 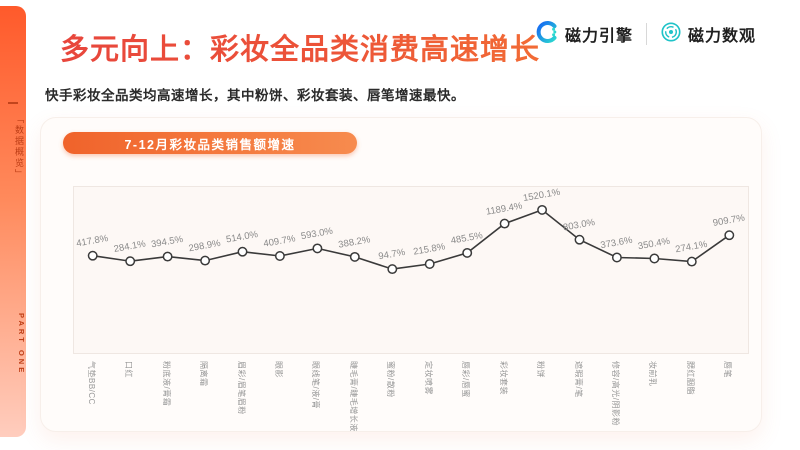 What do you see at coordinates (280, 241) in the screenshot?
I see `data-value-label: 409.7%` at bounding box center [280, 241].